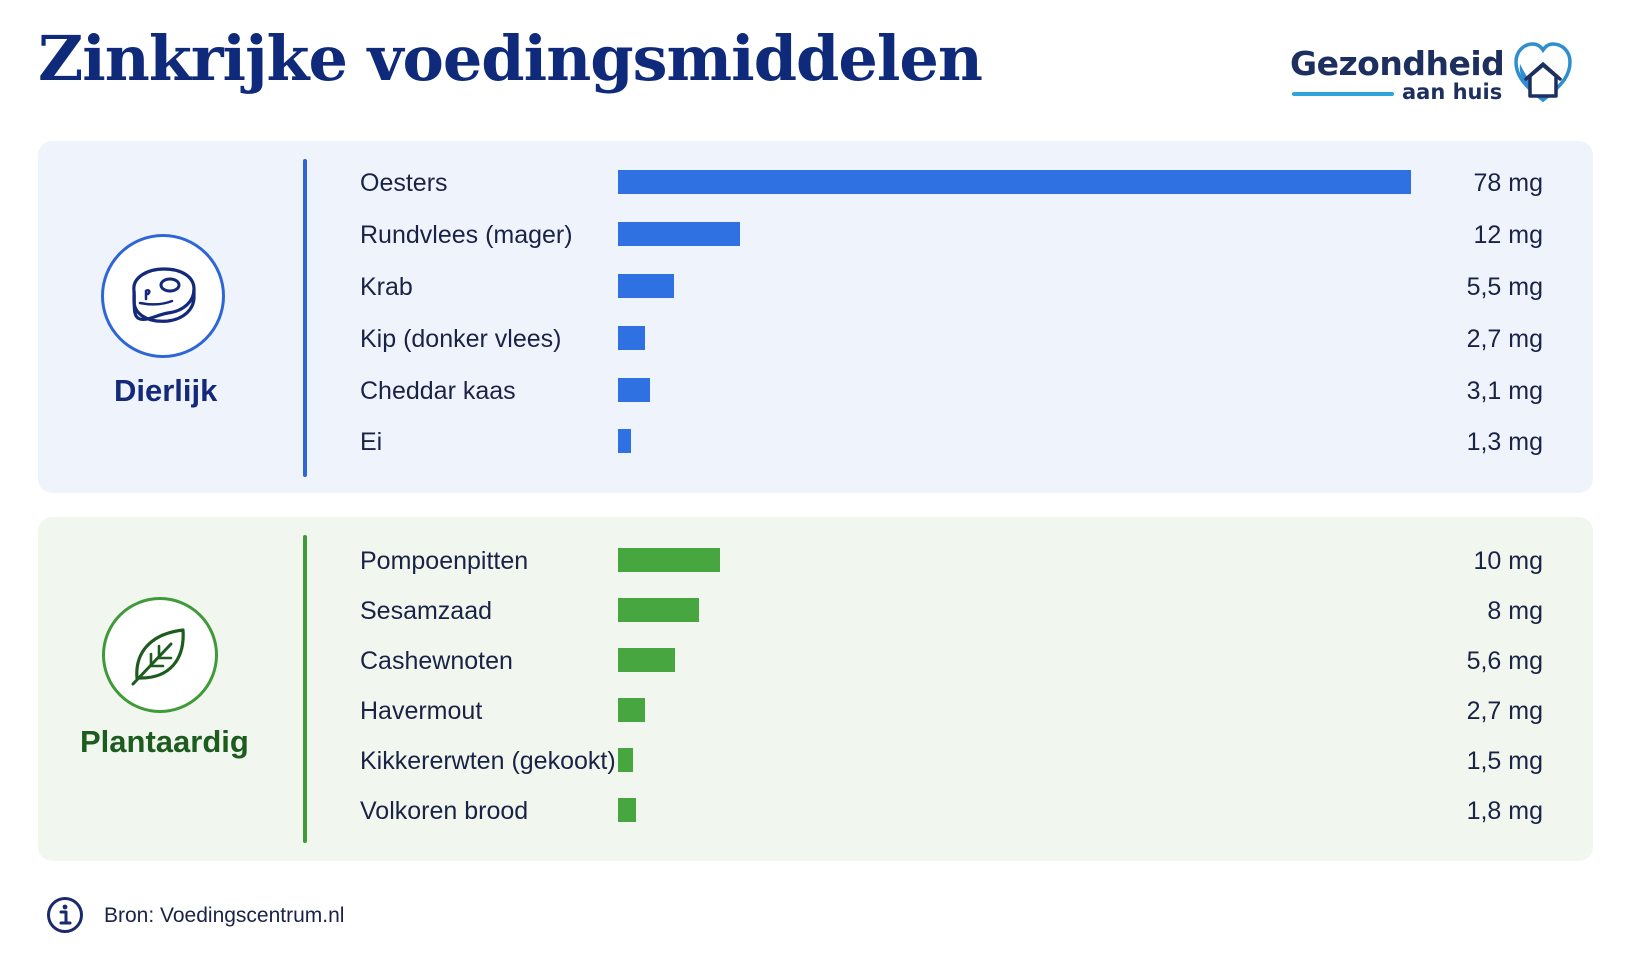 The width and height of the screenshot is (1627, 967). Describe the element at coordinates (166, 390) in the screenshot. I see `animal-category-label: Dierlijk` at that location.